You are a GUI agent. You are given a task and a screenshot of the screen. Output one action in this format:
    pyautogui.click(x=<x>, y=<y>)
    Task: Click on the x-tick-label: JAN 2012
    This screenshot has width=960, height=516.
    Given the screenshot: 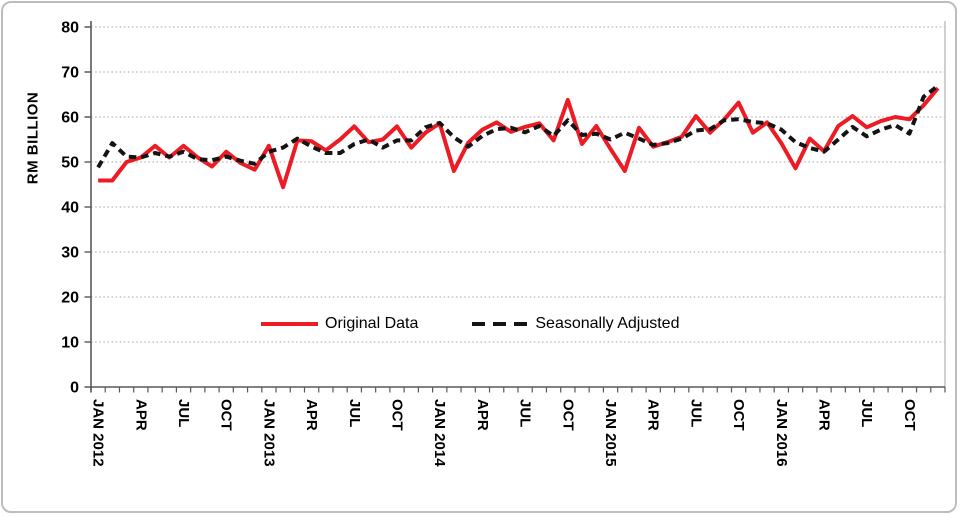 What is the action you would take?
    pyautogui.click(x=98, y=433)
    